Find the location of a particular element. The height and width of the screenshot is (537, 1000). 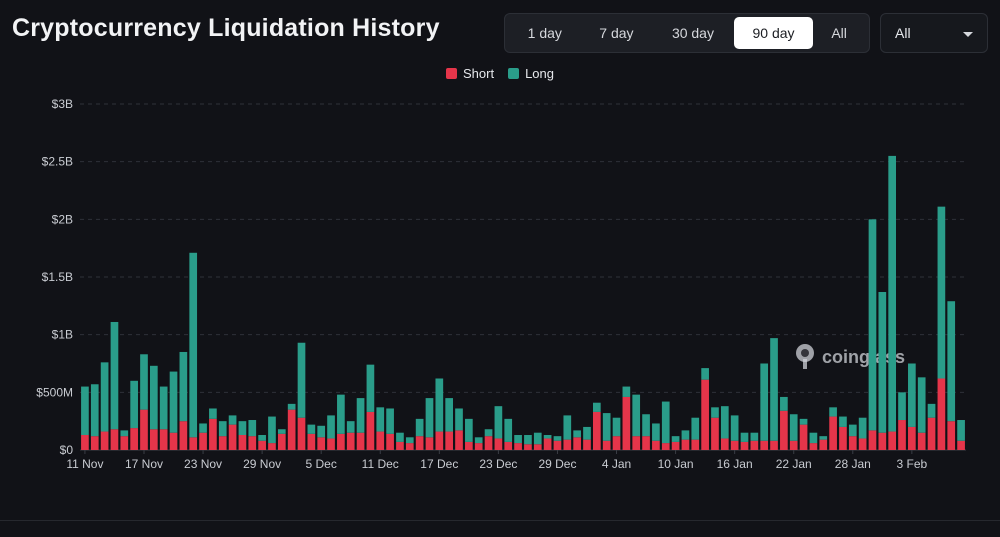

range-all-button: All is located at coordinates (839, 33).